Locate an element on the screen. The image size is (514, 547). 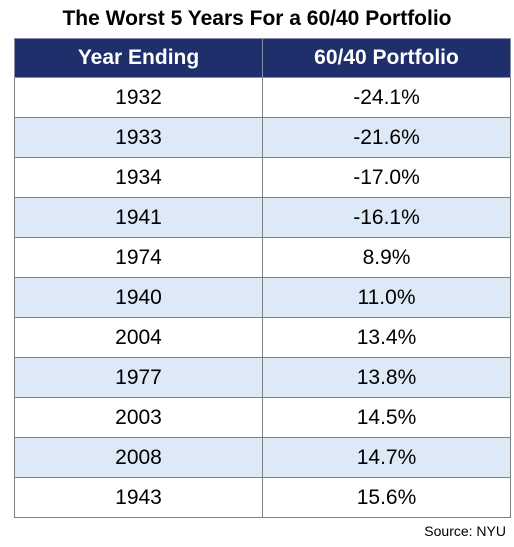
return-cell: 14.7% is located at coordinates (386, 457).